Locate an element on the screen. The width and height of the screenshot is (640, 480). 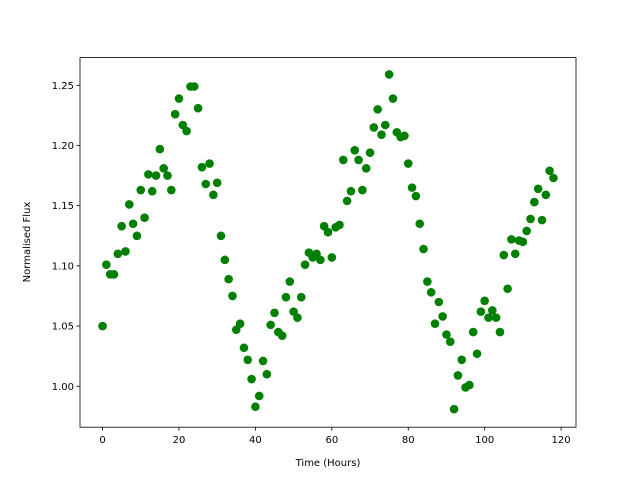
y-tick-label: 1.10 is located at coordinates (63, 266).